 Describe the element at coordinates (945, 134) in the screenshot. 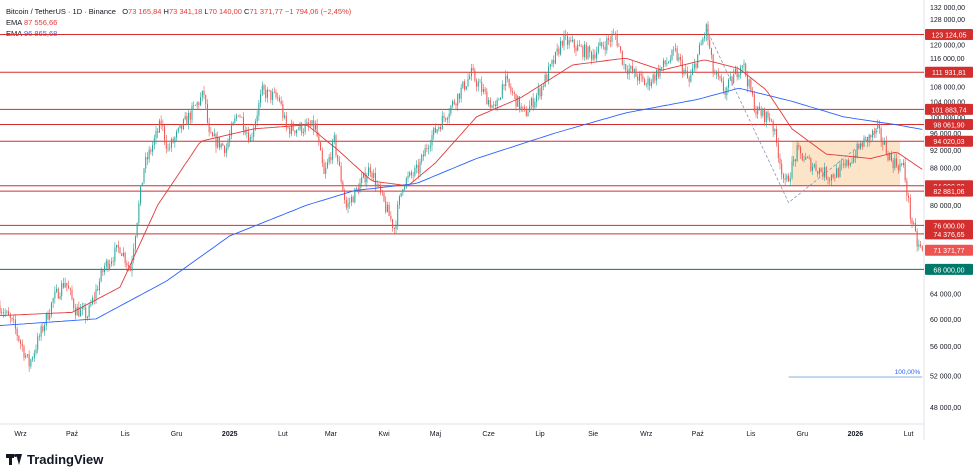

I see `y-tick-label: 96 000,00` at that location.